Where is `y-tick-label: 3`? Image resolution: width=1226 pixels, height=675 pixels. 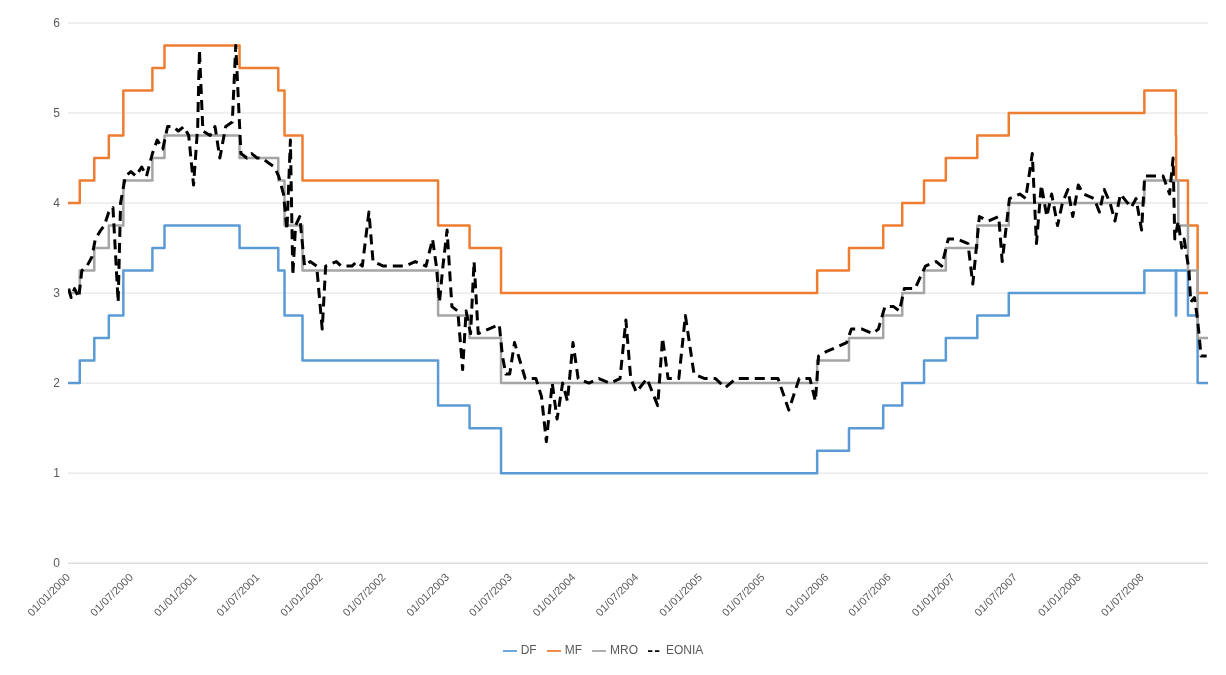 y-tick-label: 3 is located at coordinates (57, 293).